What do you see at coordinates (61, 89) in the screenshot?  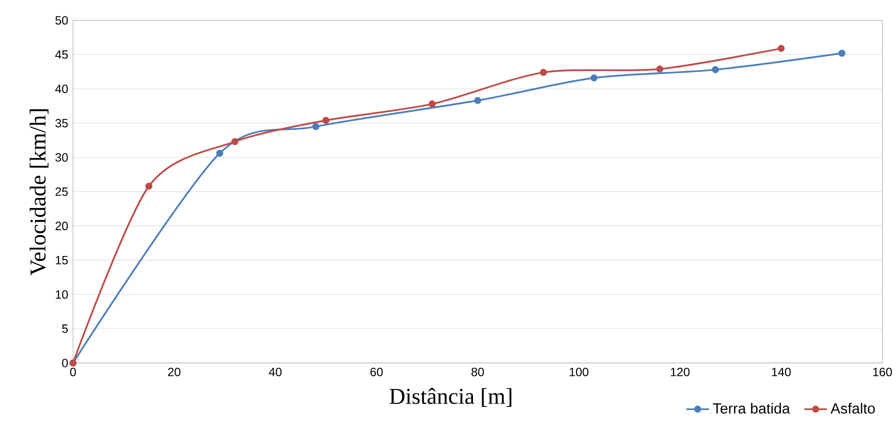 I see `y-tick-label: 40` at bounding box center [61, 89].